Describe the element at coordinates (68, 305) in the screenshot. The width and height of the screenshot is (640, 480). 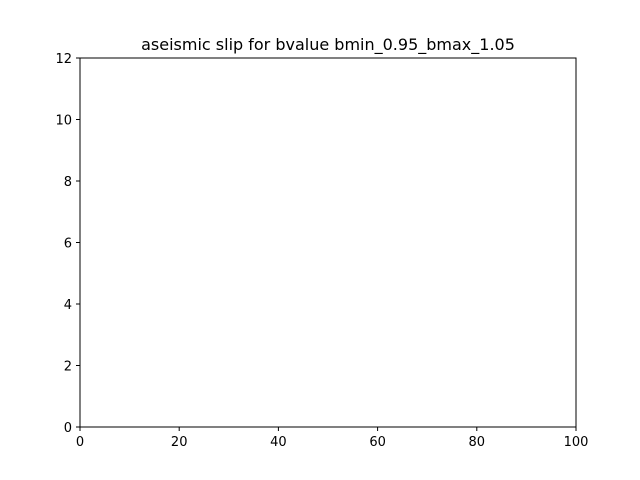
I see `y-tick-label: 4` at that location.